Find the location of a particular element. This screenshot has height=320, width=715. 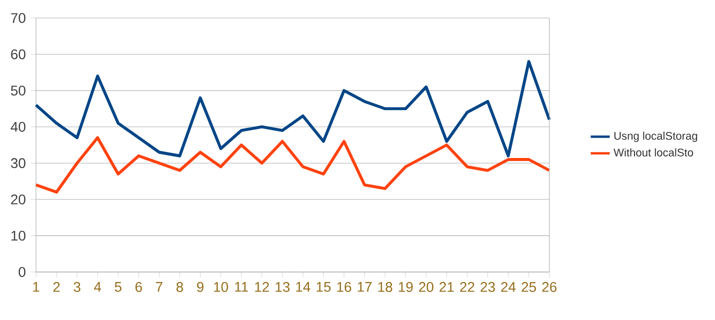

x-tick-label: 23 is located at coordinates (487, 287).